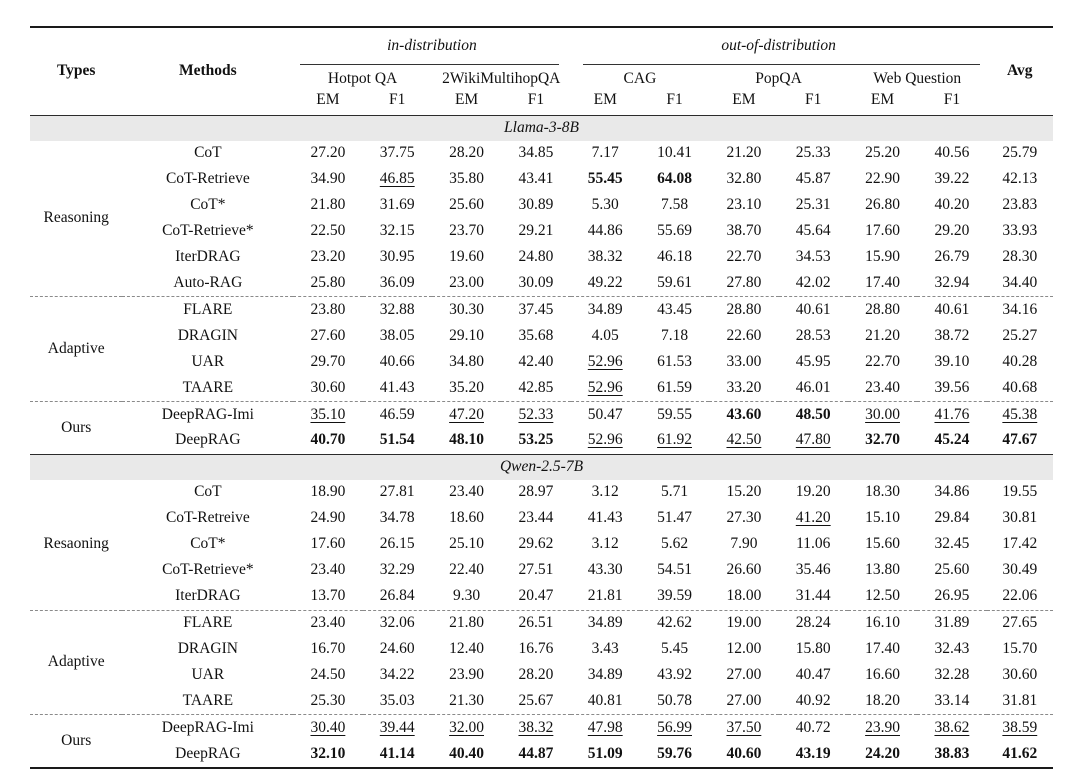 The height and width of the screenshot is (770, 1080). What do you see at coordinates (327, 232) in the screenshot?
I see `metric-cell: 22.50` at bounding box center [327, 232].